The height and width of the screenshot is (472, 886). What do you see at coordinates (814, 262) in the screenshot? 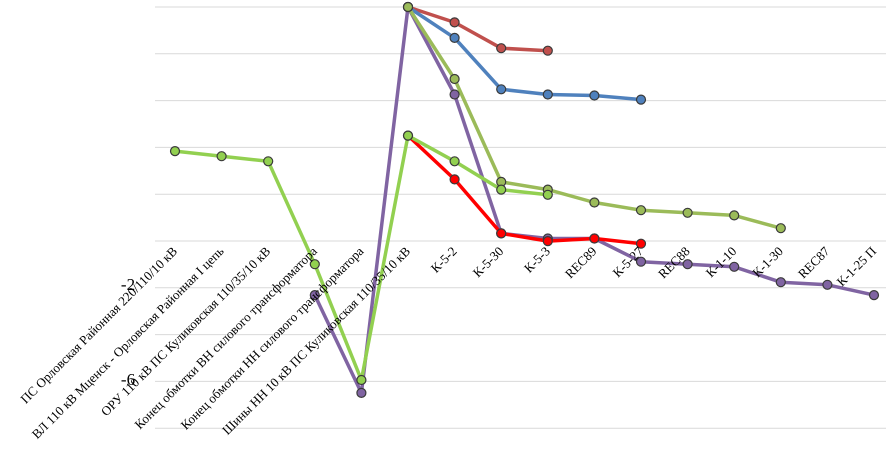
I see `x-tick-label: REC87` at bounding box center [814, 262].